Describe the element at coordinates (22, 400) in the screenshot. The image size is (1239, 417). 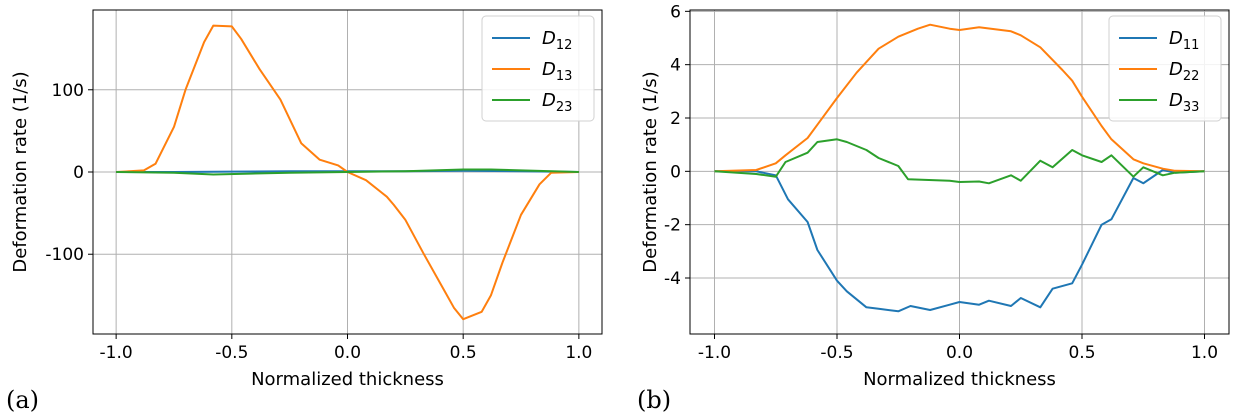
I see `panel-label: (a)` at that location.